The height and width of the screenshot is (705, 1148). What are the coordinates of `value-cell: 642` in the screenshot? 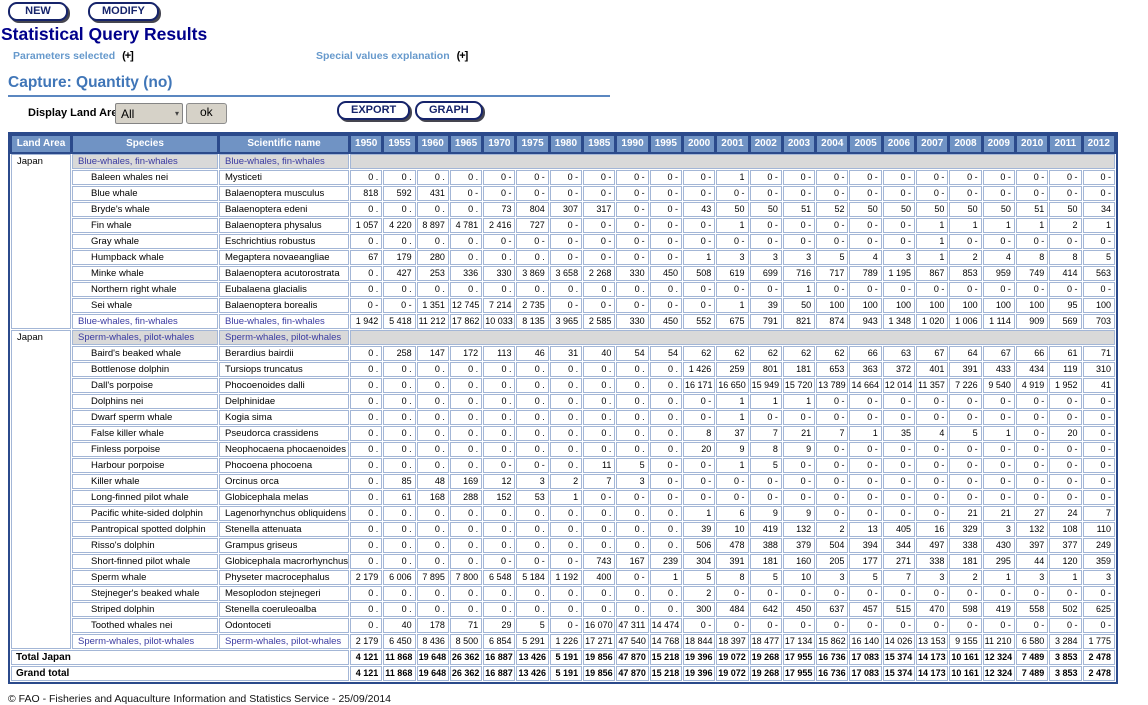 It's located at (765, 609).